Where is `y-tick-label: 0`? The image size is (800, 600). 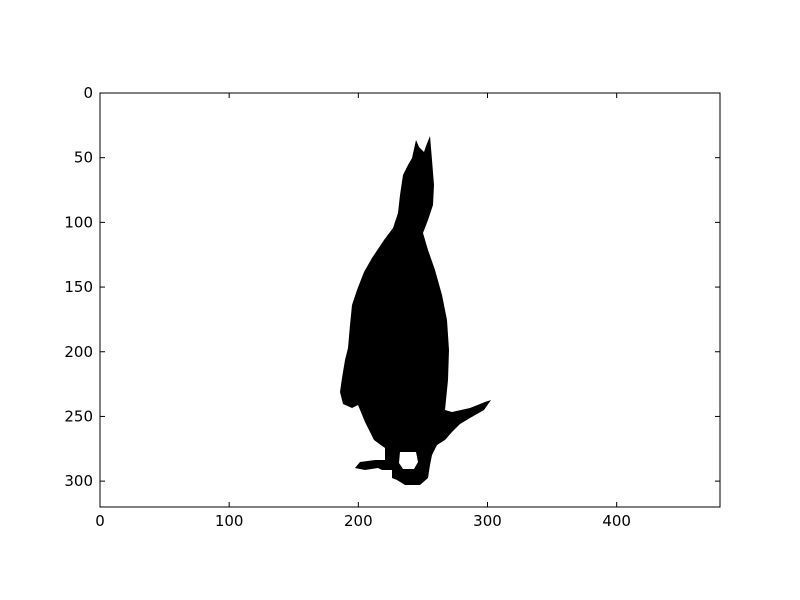 y-tick-label: 0 is located at coordinates (88, 93).